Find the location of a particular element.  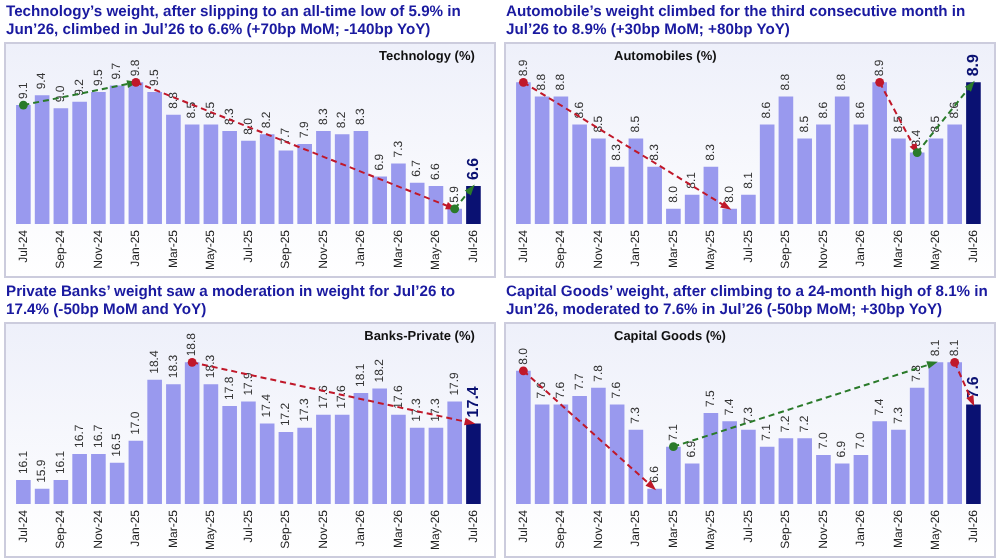

data-label: 17.4 is located at coordinates (472, 401).